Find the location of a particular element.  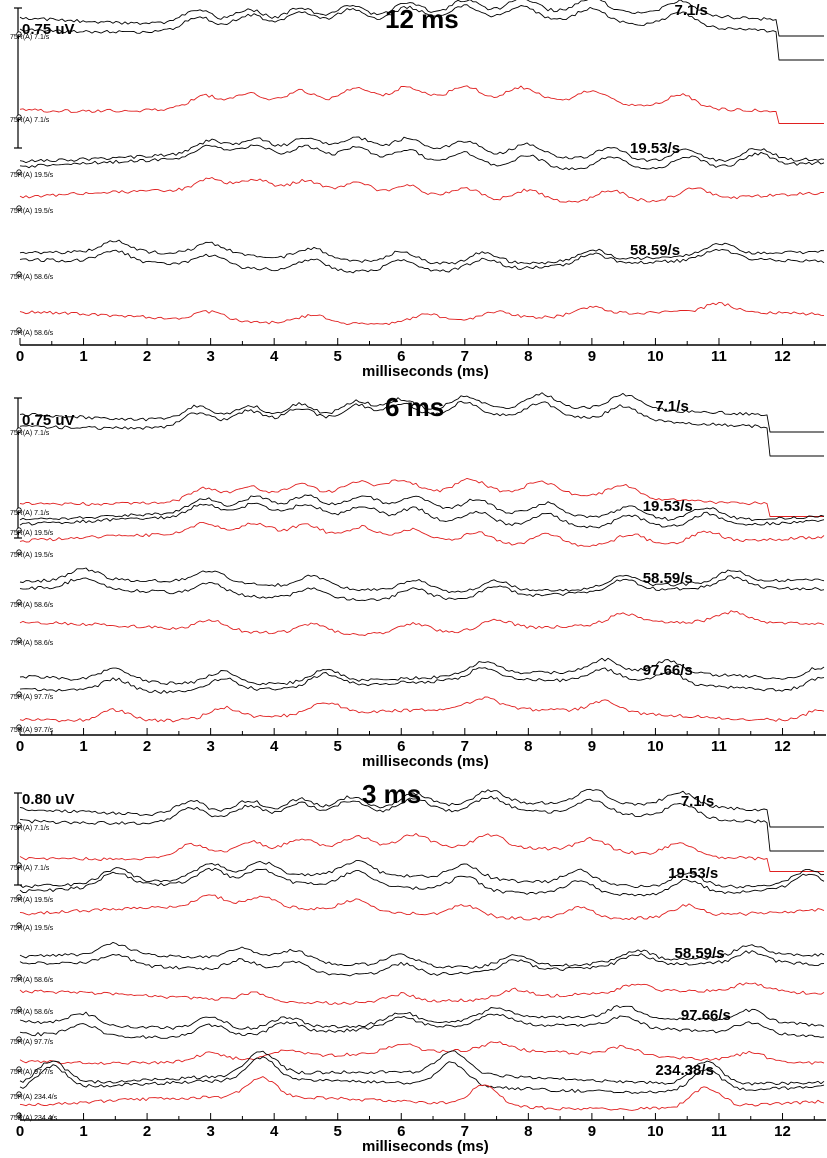

x-tick-label: 6 is located at coordinates (401, 746).